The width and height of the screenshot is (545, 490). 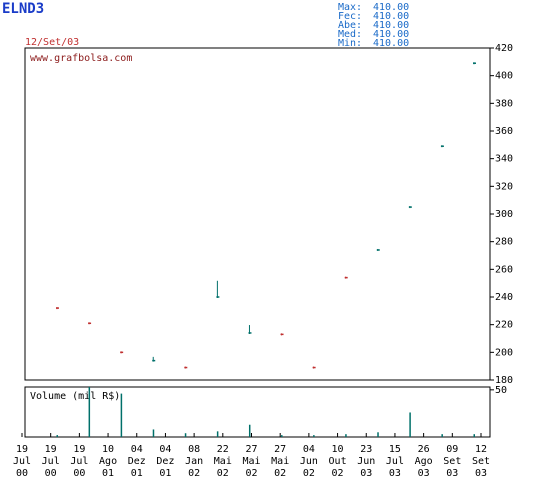 I want to click on x-tick-label: 23, so click(x=366, y=449).